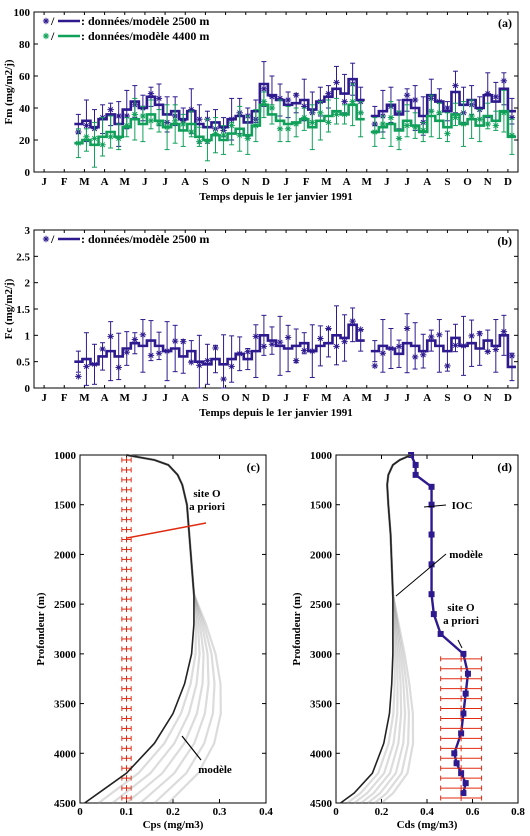 Image resolution: width=530 pixels, height=836 pixels. Describe the element at coordinates (220, 812) in the screenshot. I see `x-tick-label: 0.3` at that location.